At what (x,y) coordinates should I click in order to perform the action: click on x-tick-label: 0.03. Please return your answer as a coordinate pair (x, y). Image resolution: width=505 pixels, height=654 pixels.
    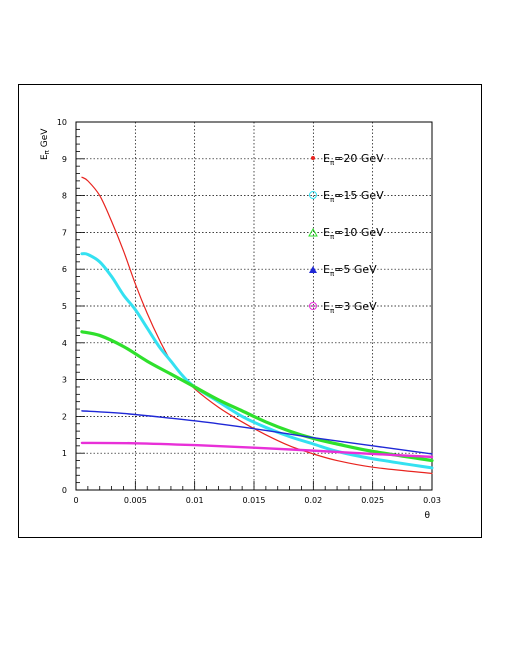
    Looking at the image, I should click on (432, 500).